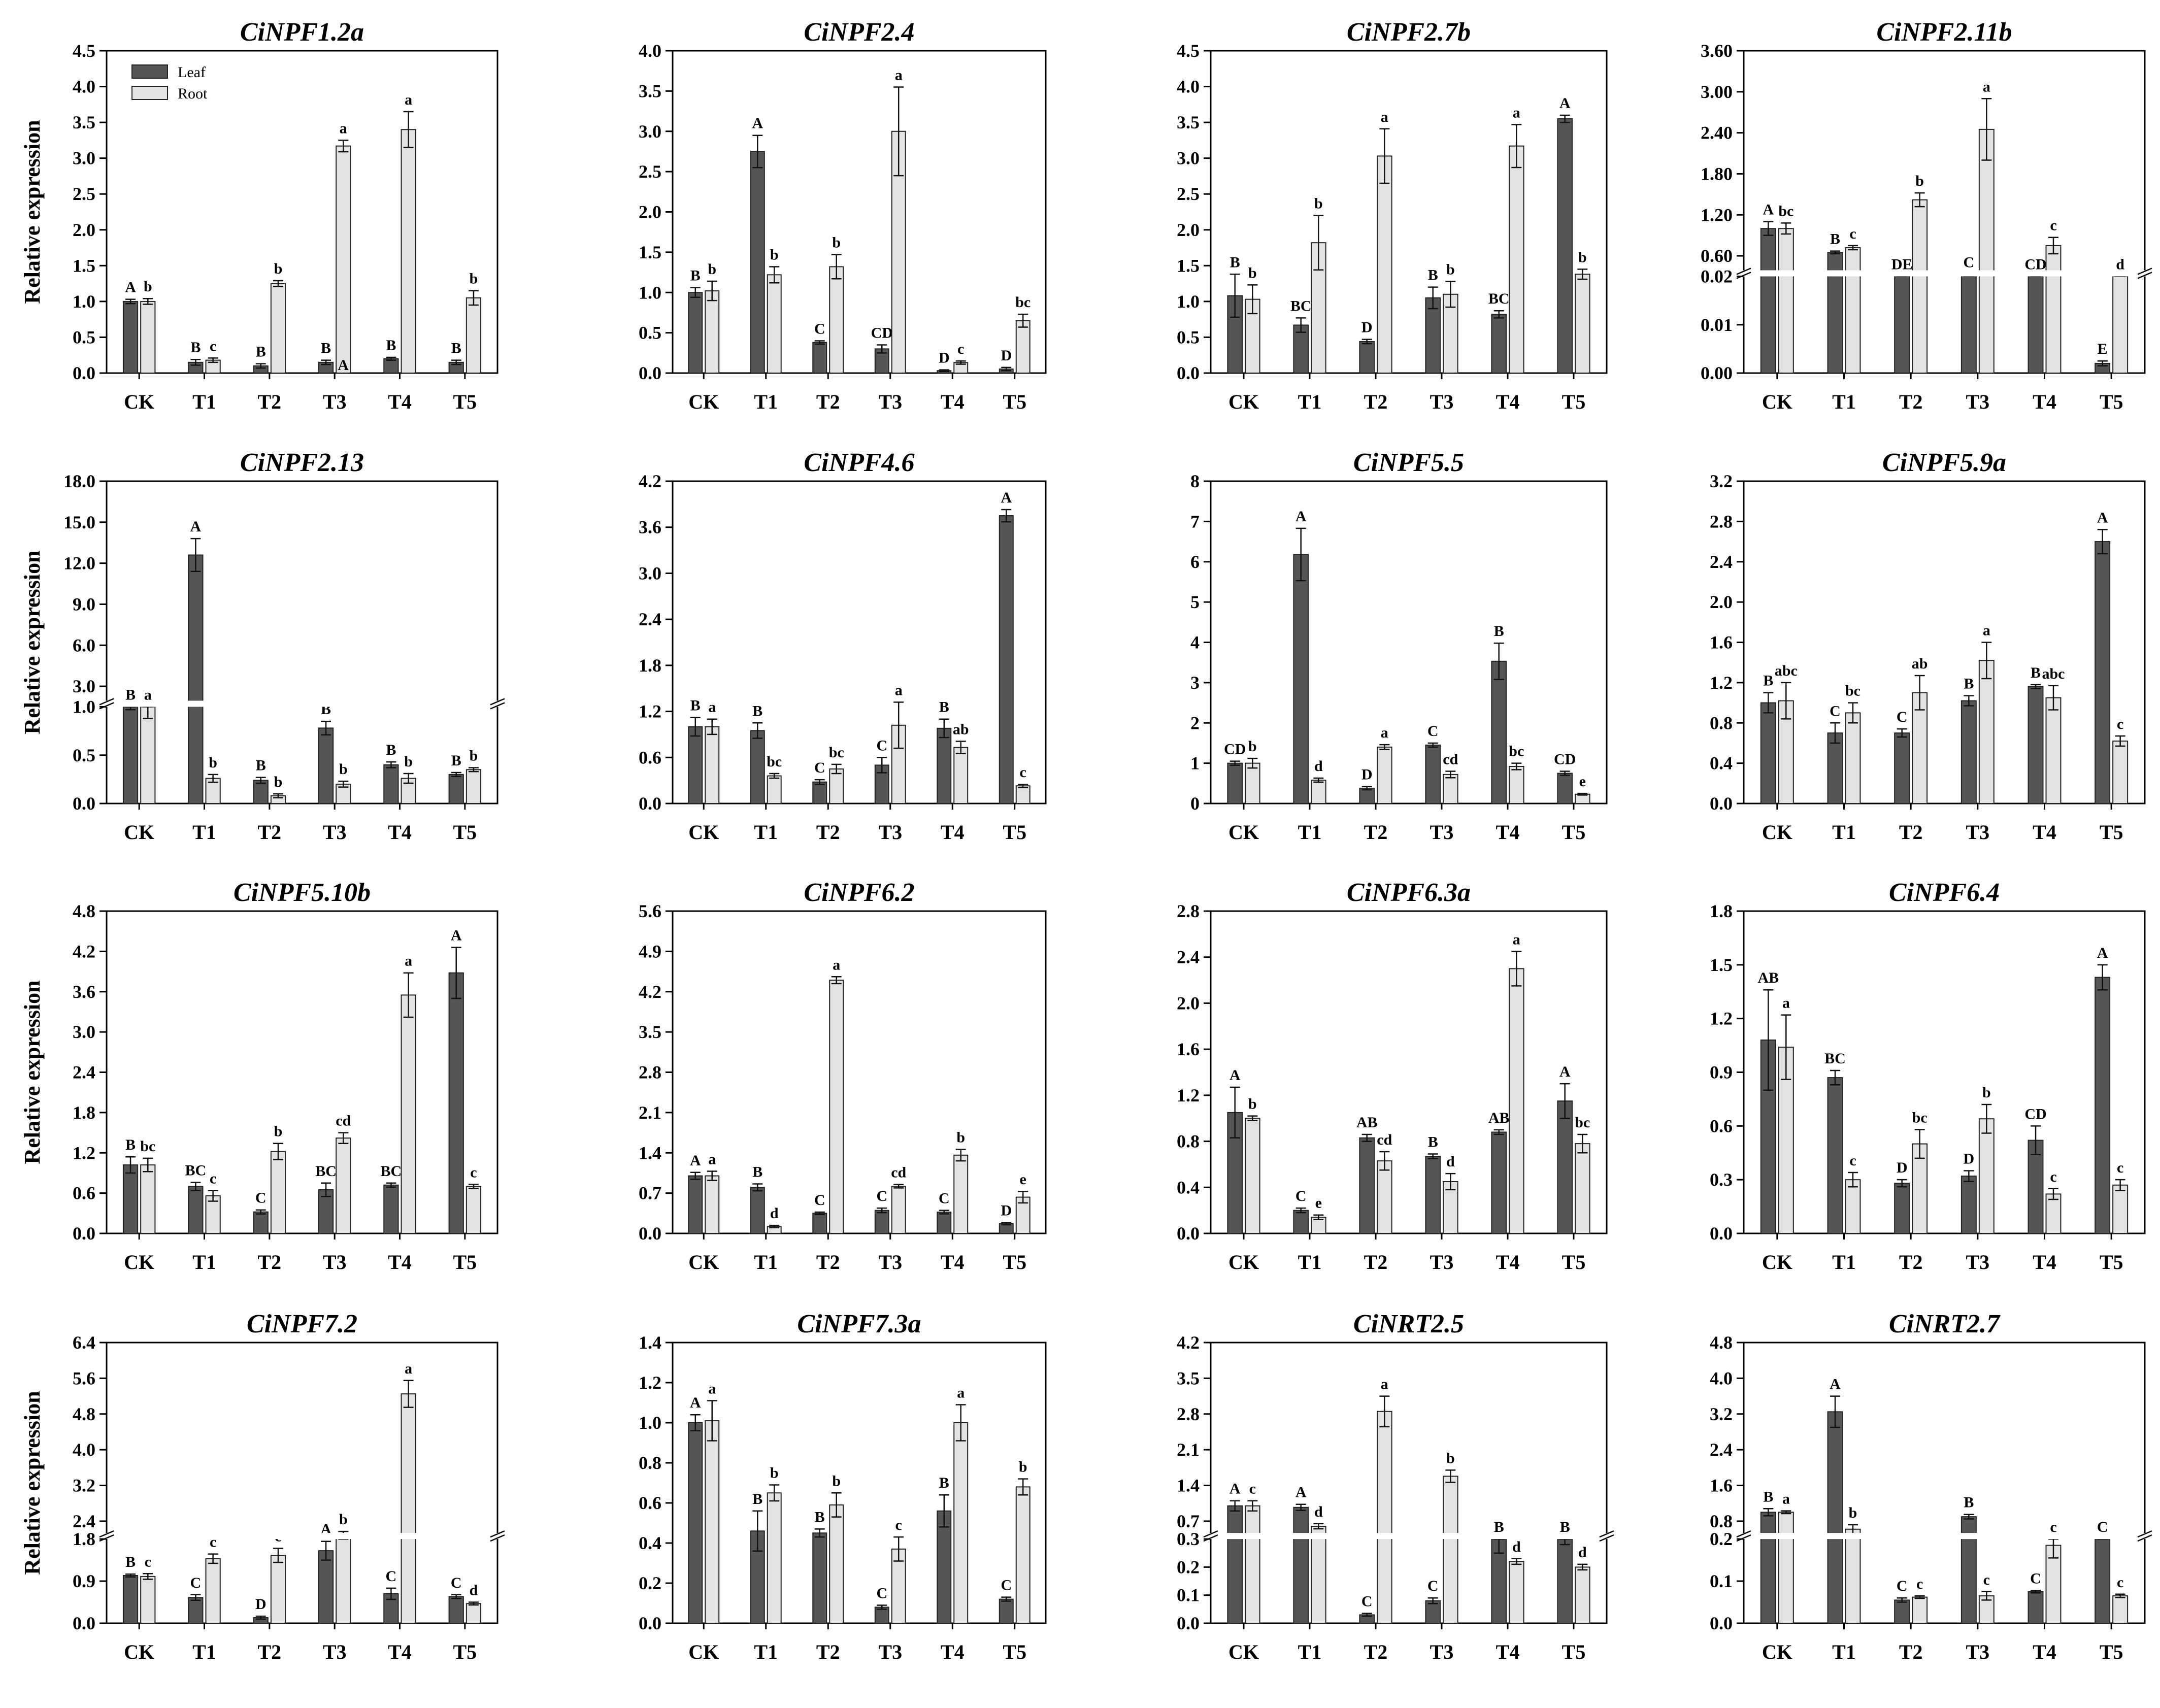  I want to click on y-tick-label: 0.2, so click(1188, 1567).